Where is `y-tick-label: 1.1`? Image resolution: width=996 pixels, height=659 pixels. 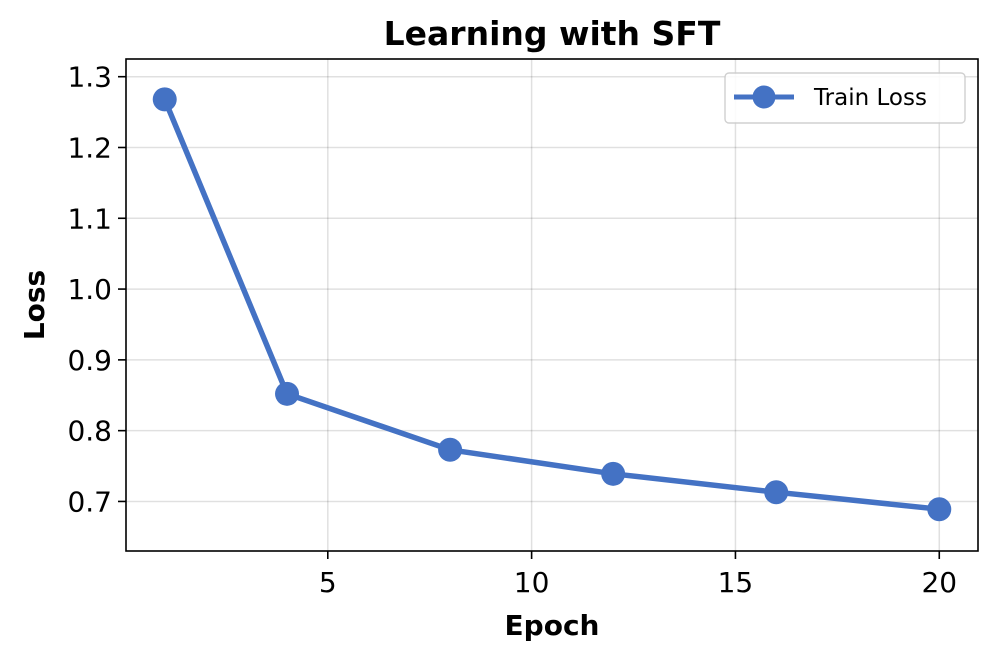
y-tick-label: 1.1 is located at coordinates (89, 218).